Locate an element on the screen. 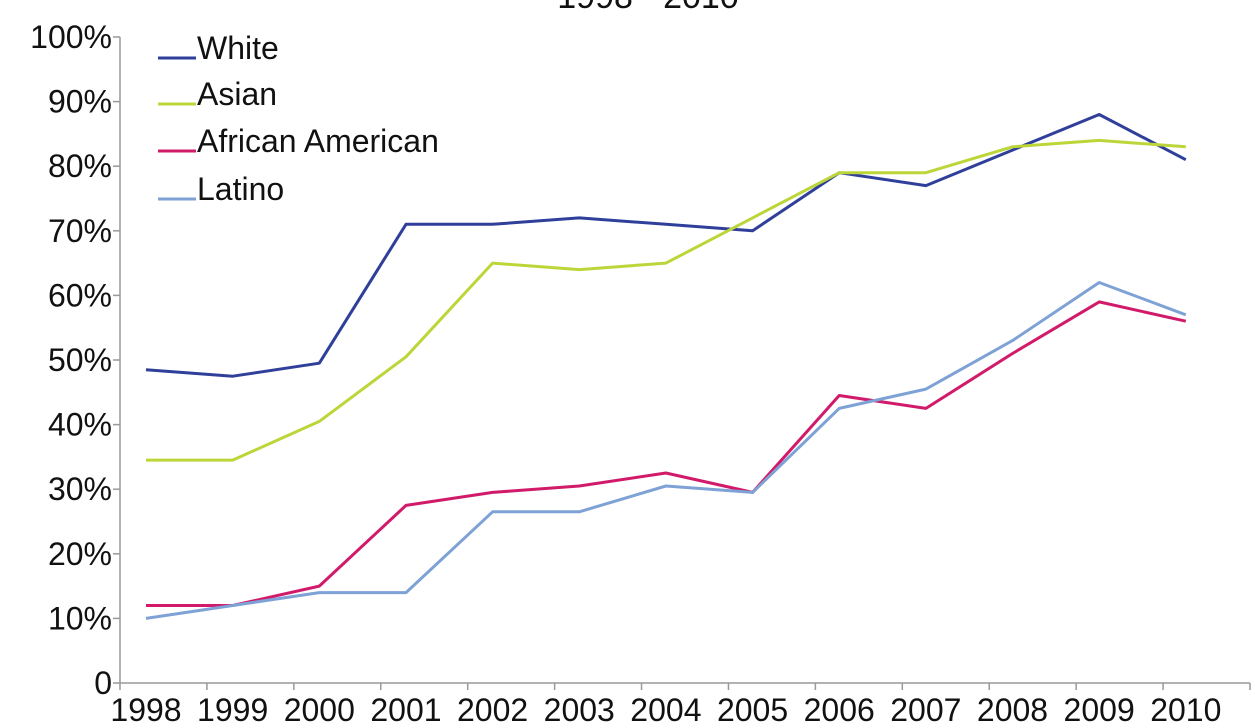 Image resolution: width=1255 pixels, height=728 pixels. x-tick-label: 2005 is located at coordinates (752, 710).